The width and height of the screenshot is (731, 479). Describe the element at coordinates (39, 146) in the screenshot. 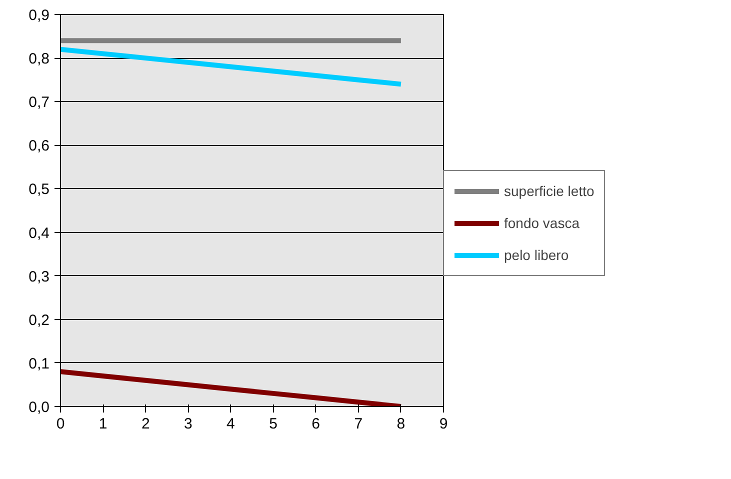

I see `y-tick-label: 0,6` at that location.